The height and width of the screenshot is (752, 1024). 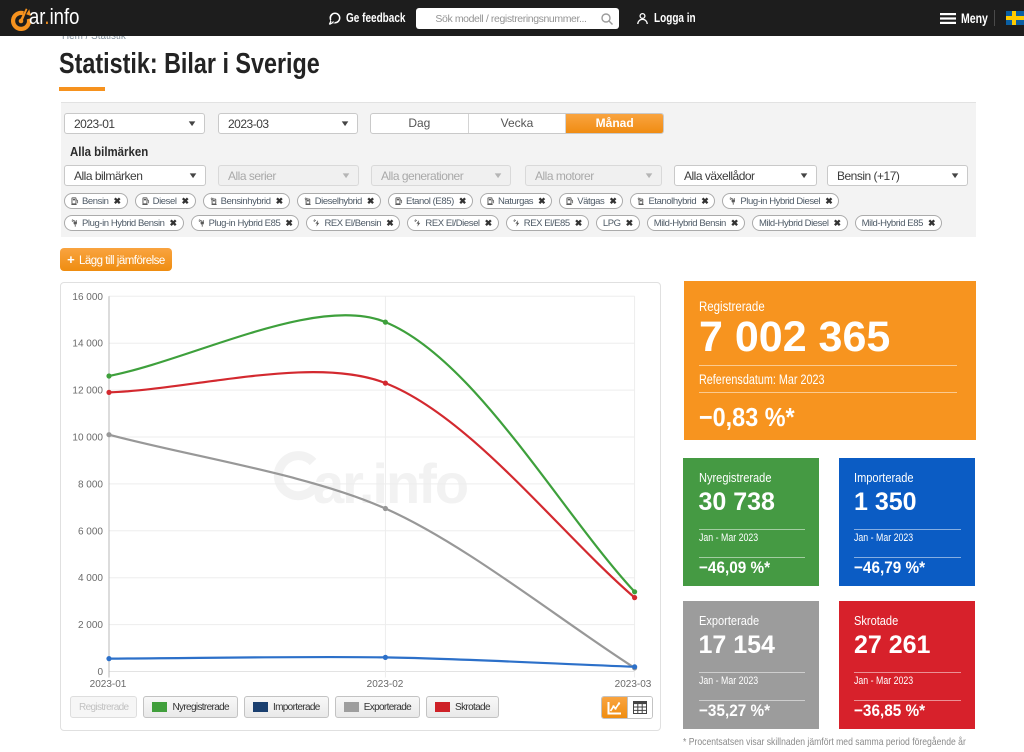 I want to click on svg-text: 0, so click(x=100, y=672).